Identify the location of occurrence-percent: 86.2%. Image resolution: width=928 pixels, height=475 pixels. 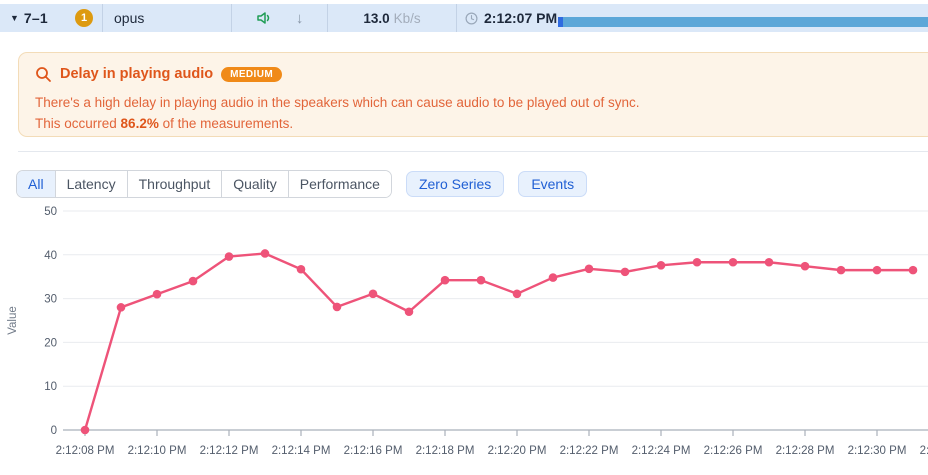
(139, 123).